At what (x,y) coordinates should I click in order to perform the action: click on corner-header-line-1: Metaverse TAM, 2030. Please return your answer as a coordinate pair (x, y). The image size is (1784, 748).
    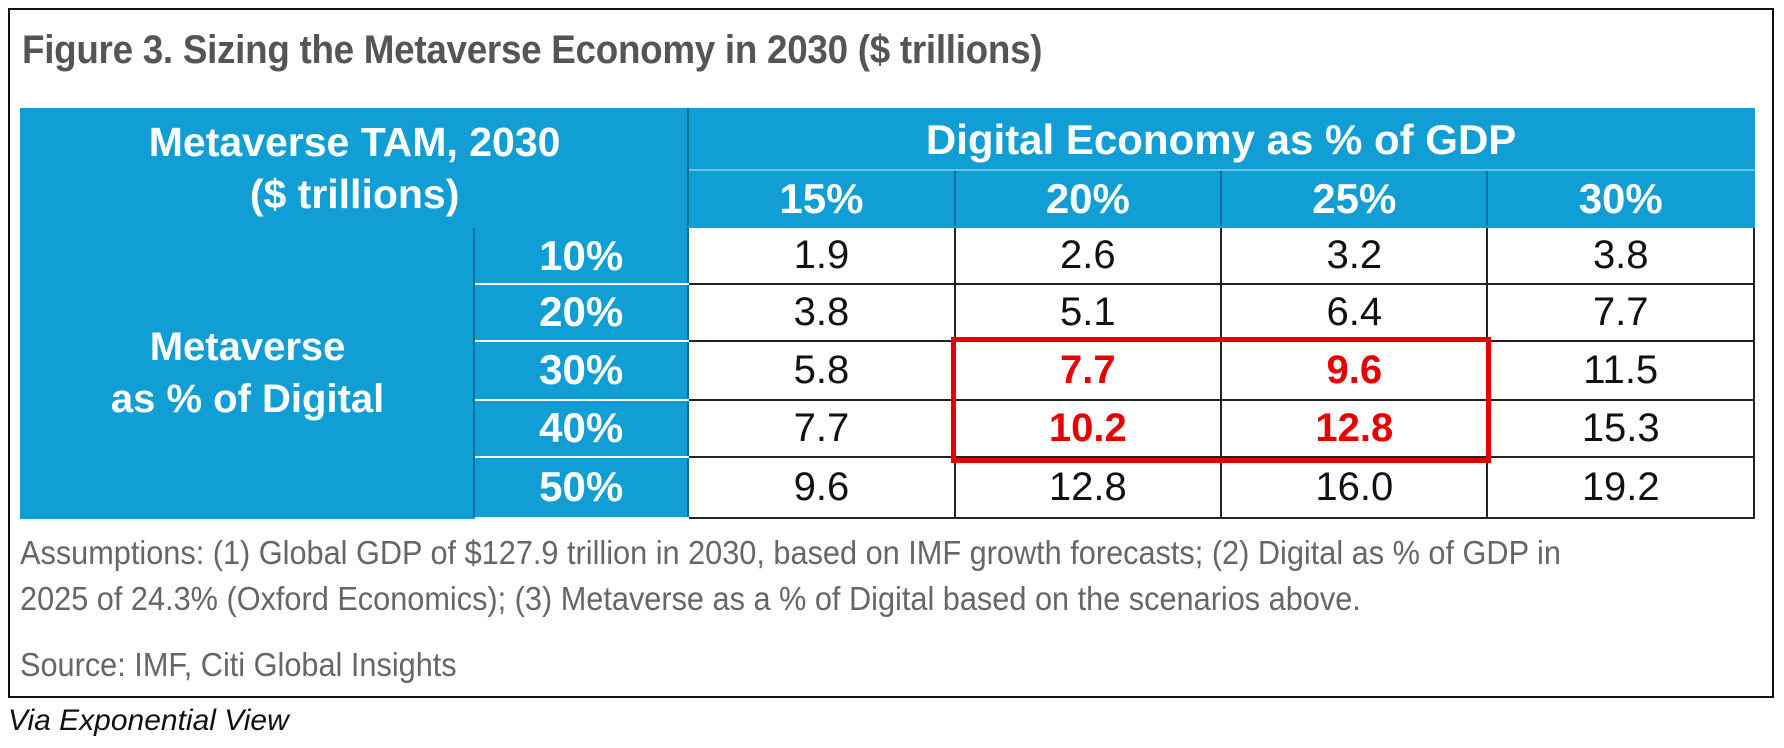
    Looking at the image, I should click on (354, 142).